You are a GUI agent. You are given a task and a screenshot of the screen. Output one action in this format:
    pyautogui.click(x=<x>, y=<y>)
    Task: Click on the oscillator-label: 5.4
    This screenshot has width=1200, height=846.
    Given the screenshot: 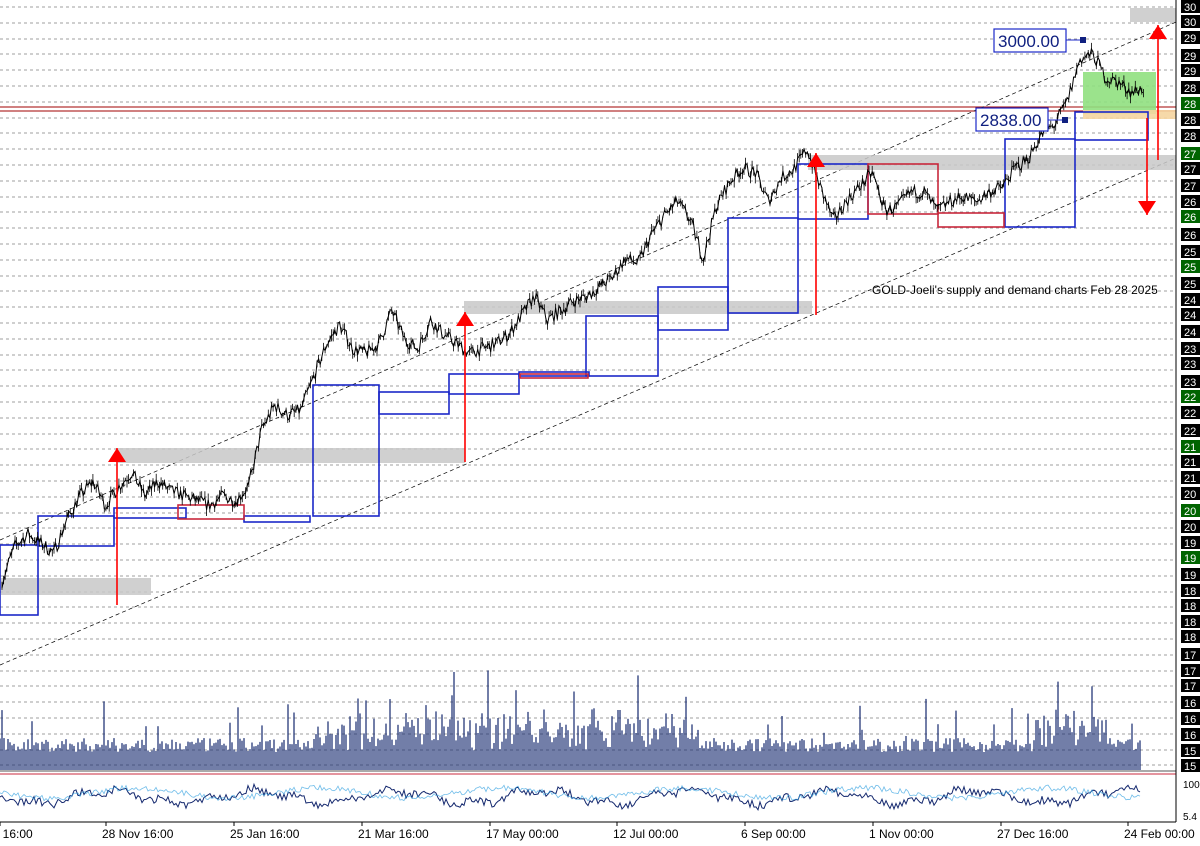 What is the action you would take?
    pyautogui.click(x=1190, y=817)
    